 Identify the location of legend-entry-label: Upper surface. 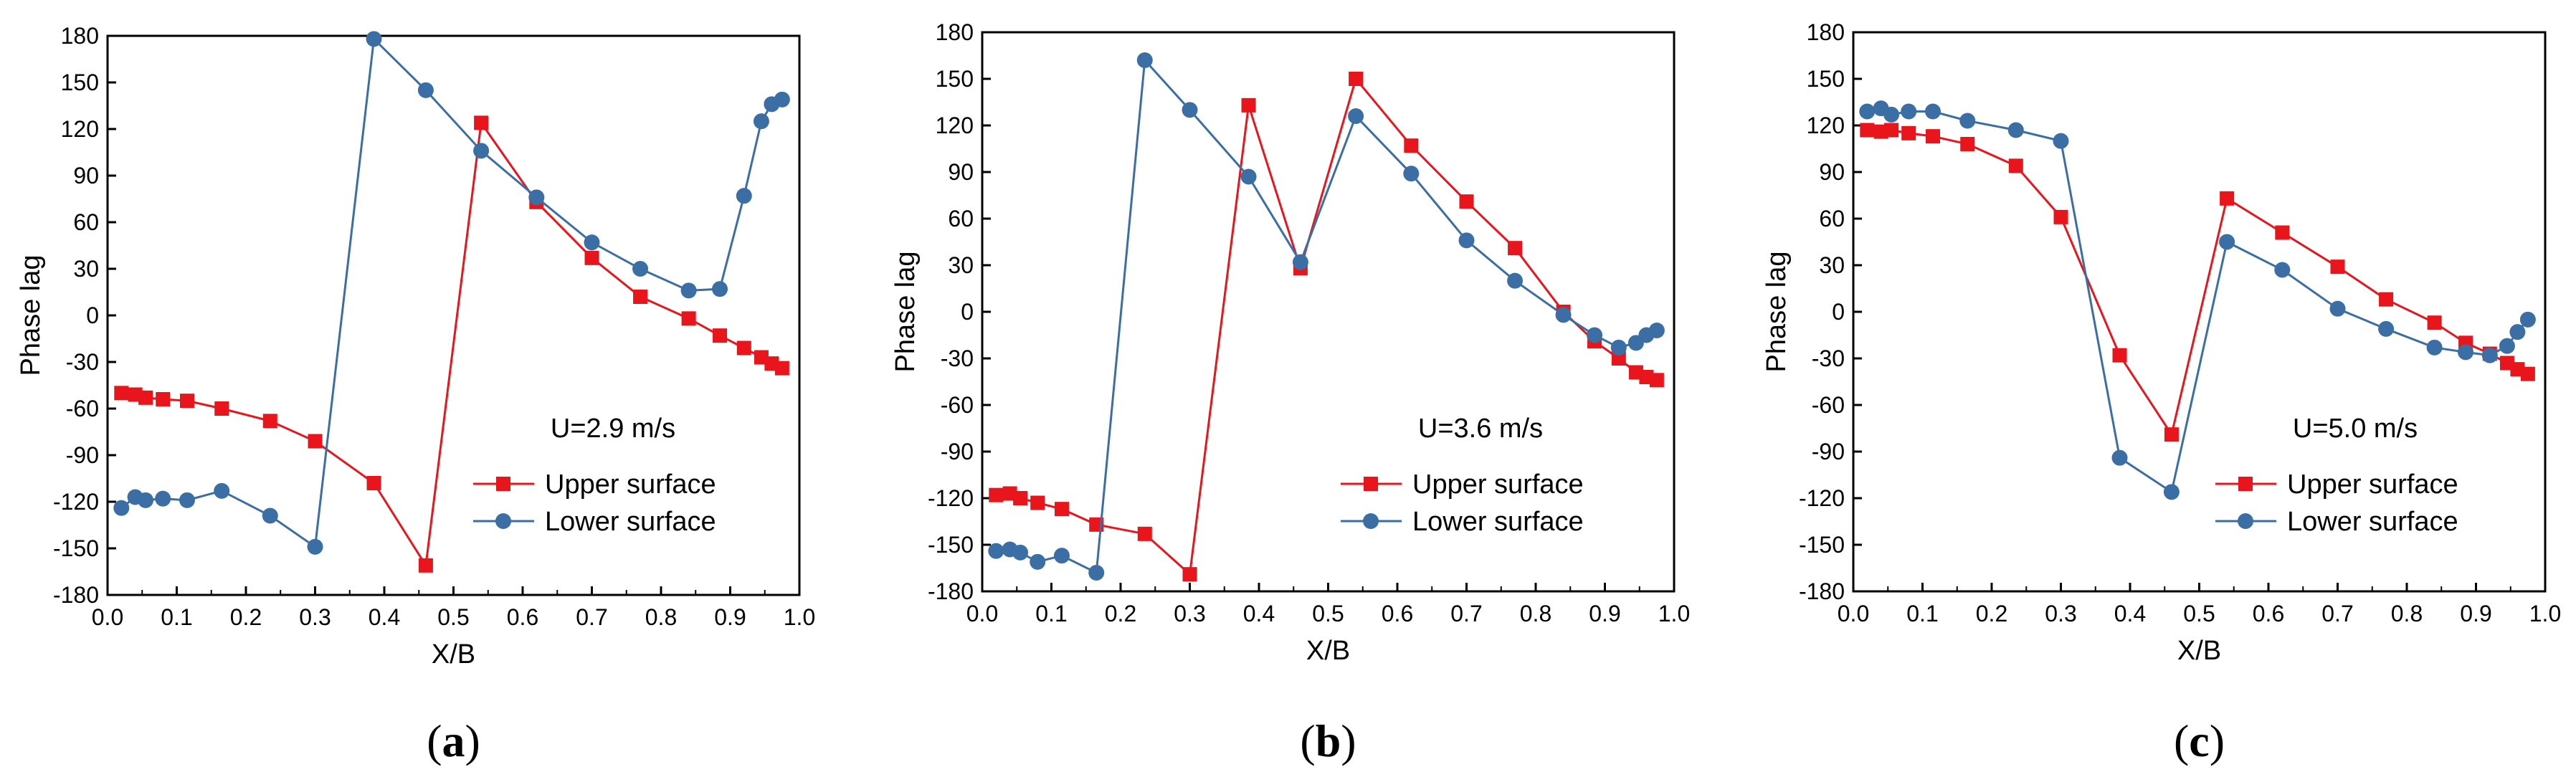
(2373, 484).